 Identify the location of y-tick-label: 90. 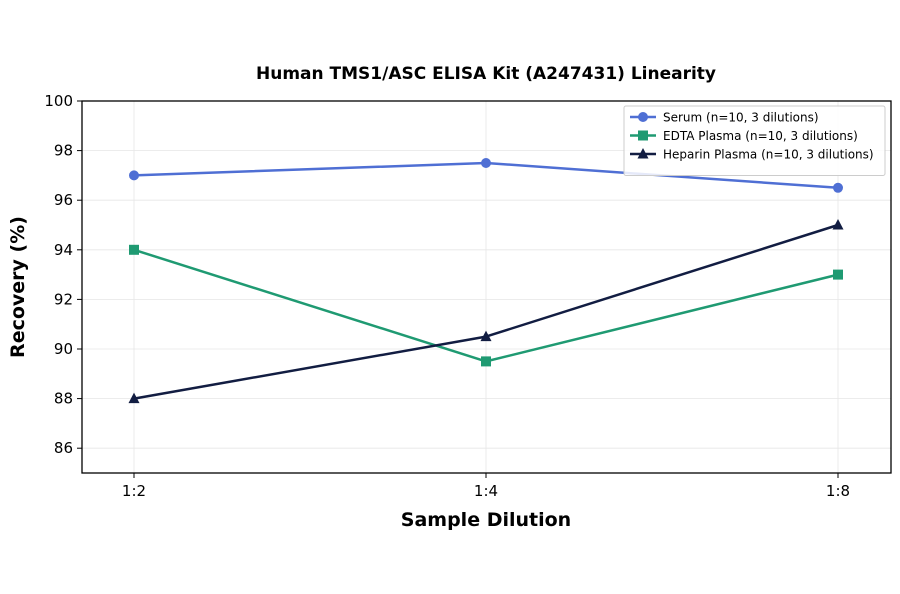
(63, 349).